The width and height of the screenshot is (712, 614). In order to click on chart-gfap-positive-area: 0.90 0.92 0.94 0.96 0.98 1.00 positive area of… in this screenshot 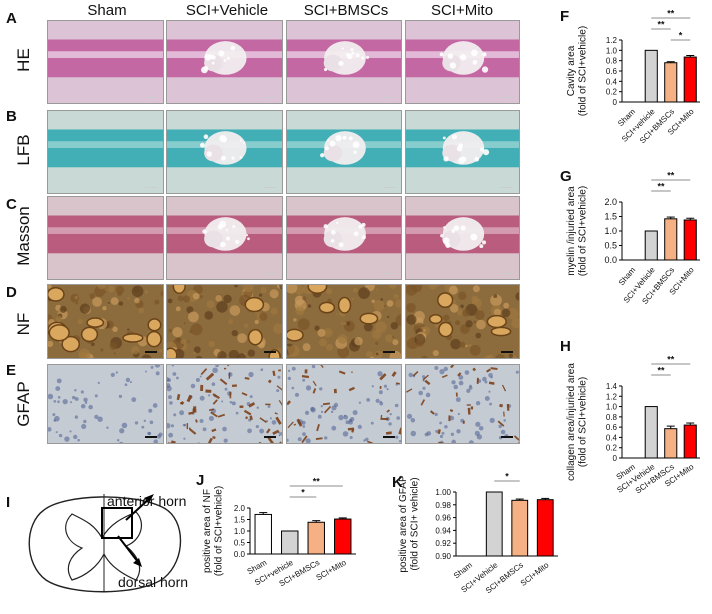, I will do `click(478, 533)`.